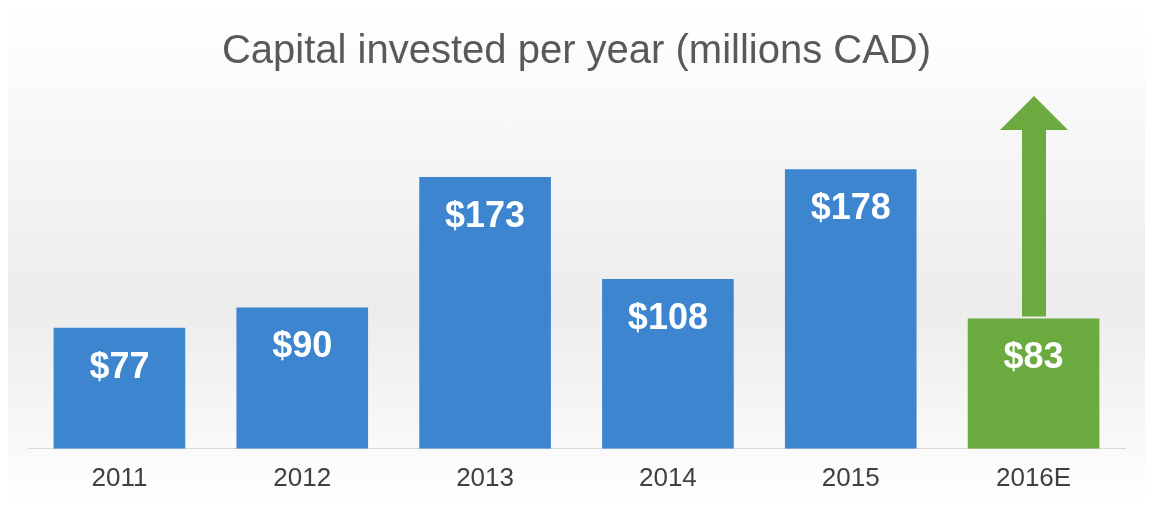  What do you see at coordinates (850, 476) in the screenshot?
I see `x-tick-label: 2015` at bounding box center [850, 476].